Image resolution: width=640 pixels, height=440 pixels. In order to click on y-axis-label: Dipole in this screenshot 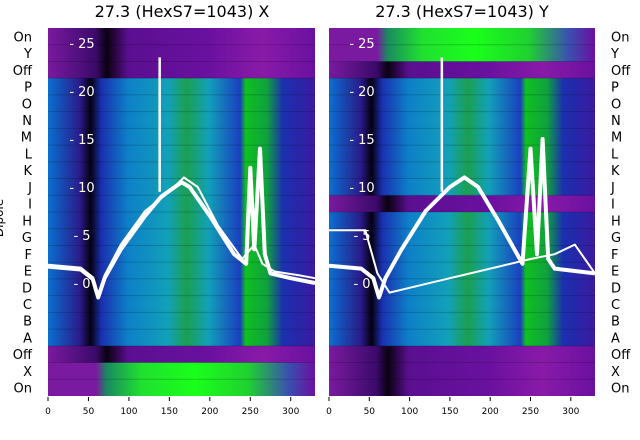, I will do `click(3, 218)`.